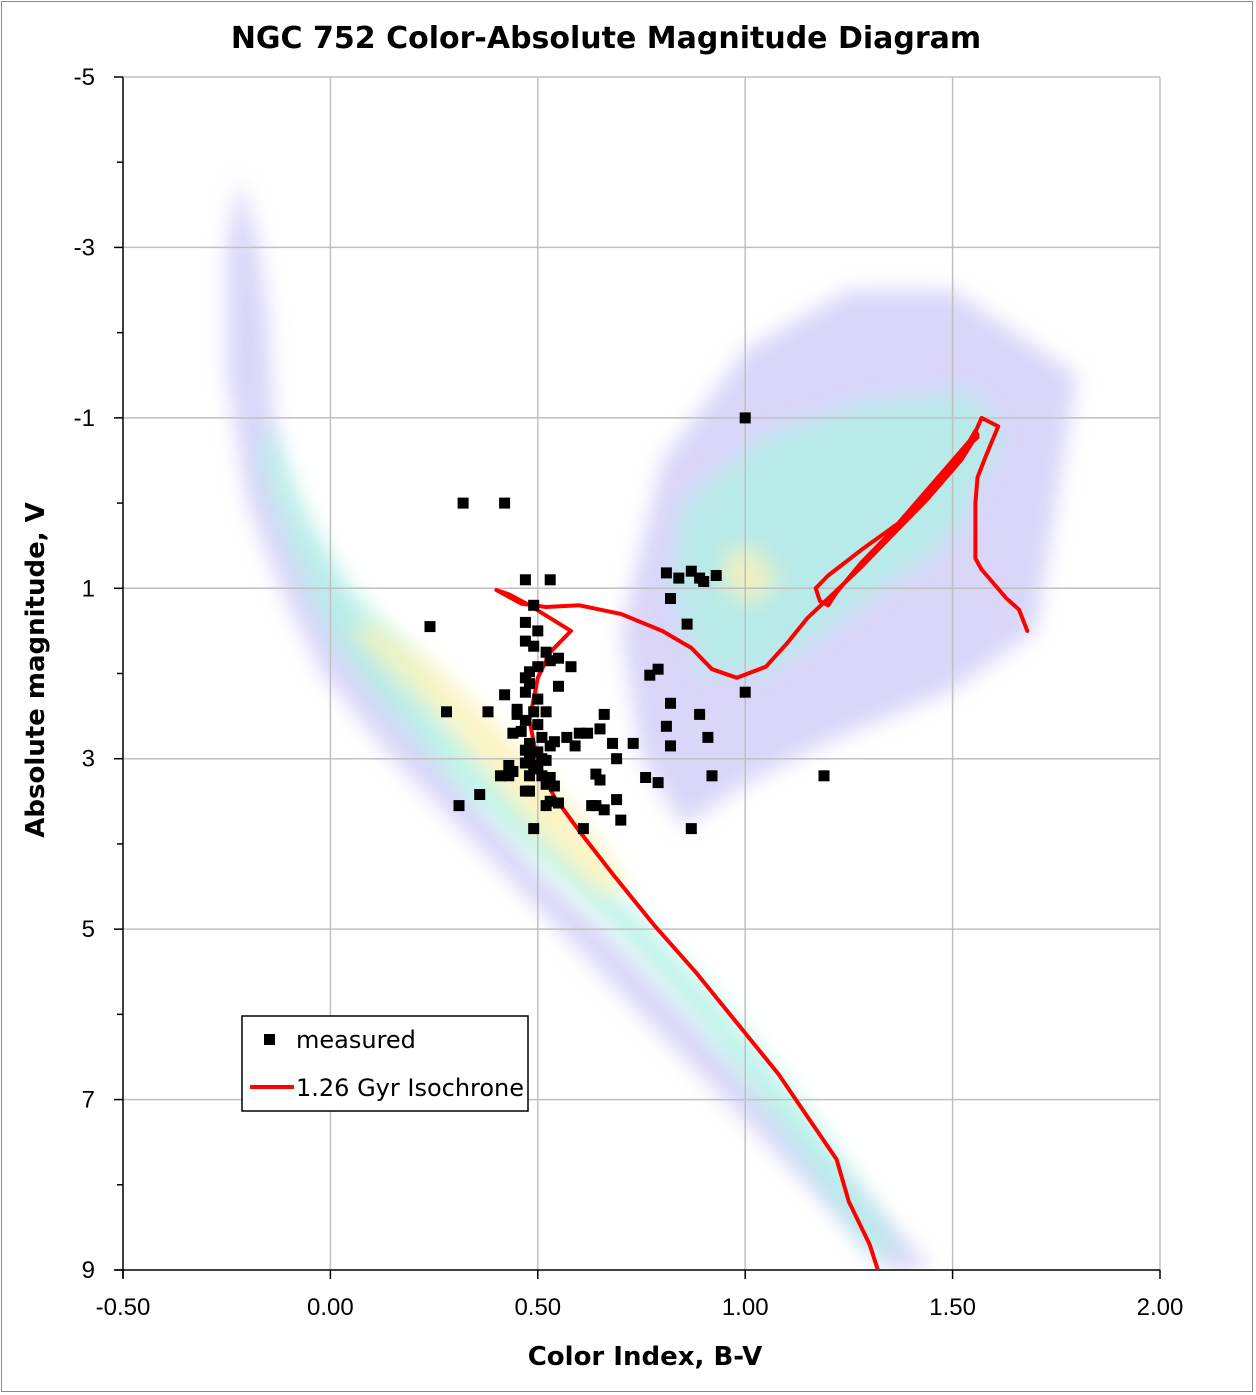 The width and height of the screenshot is (1256, 1395). What do you see at coordinates (88, 1100) in the screenshot?
I see `y-tick-label: 7` at bounding box center [88, 1100].